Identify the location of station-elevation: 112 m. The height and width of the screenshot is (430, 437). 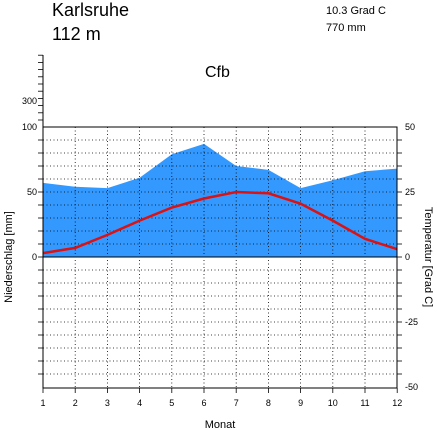
(76, 34).